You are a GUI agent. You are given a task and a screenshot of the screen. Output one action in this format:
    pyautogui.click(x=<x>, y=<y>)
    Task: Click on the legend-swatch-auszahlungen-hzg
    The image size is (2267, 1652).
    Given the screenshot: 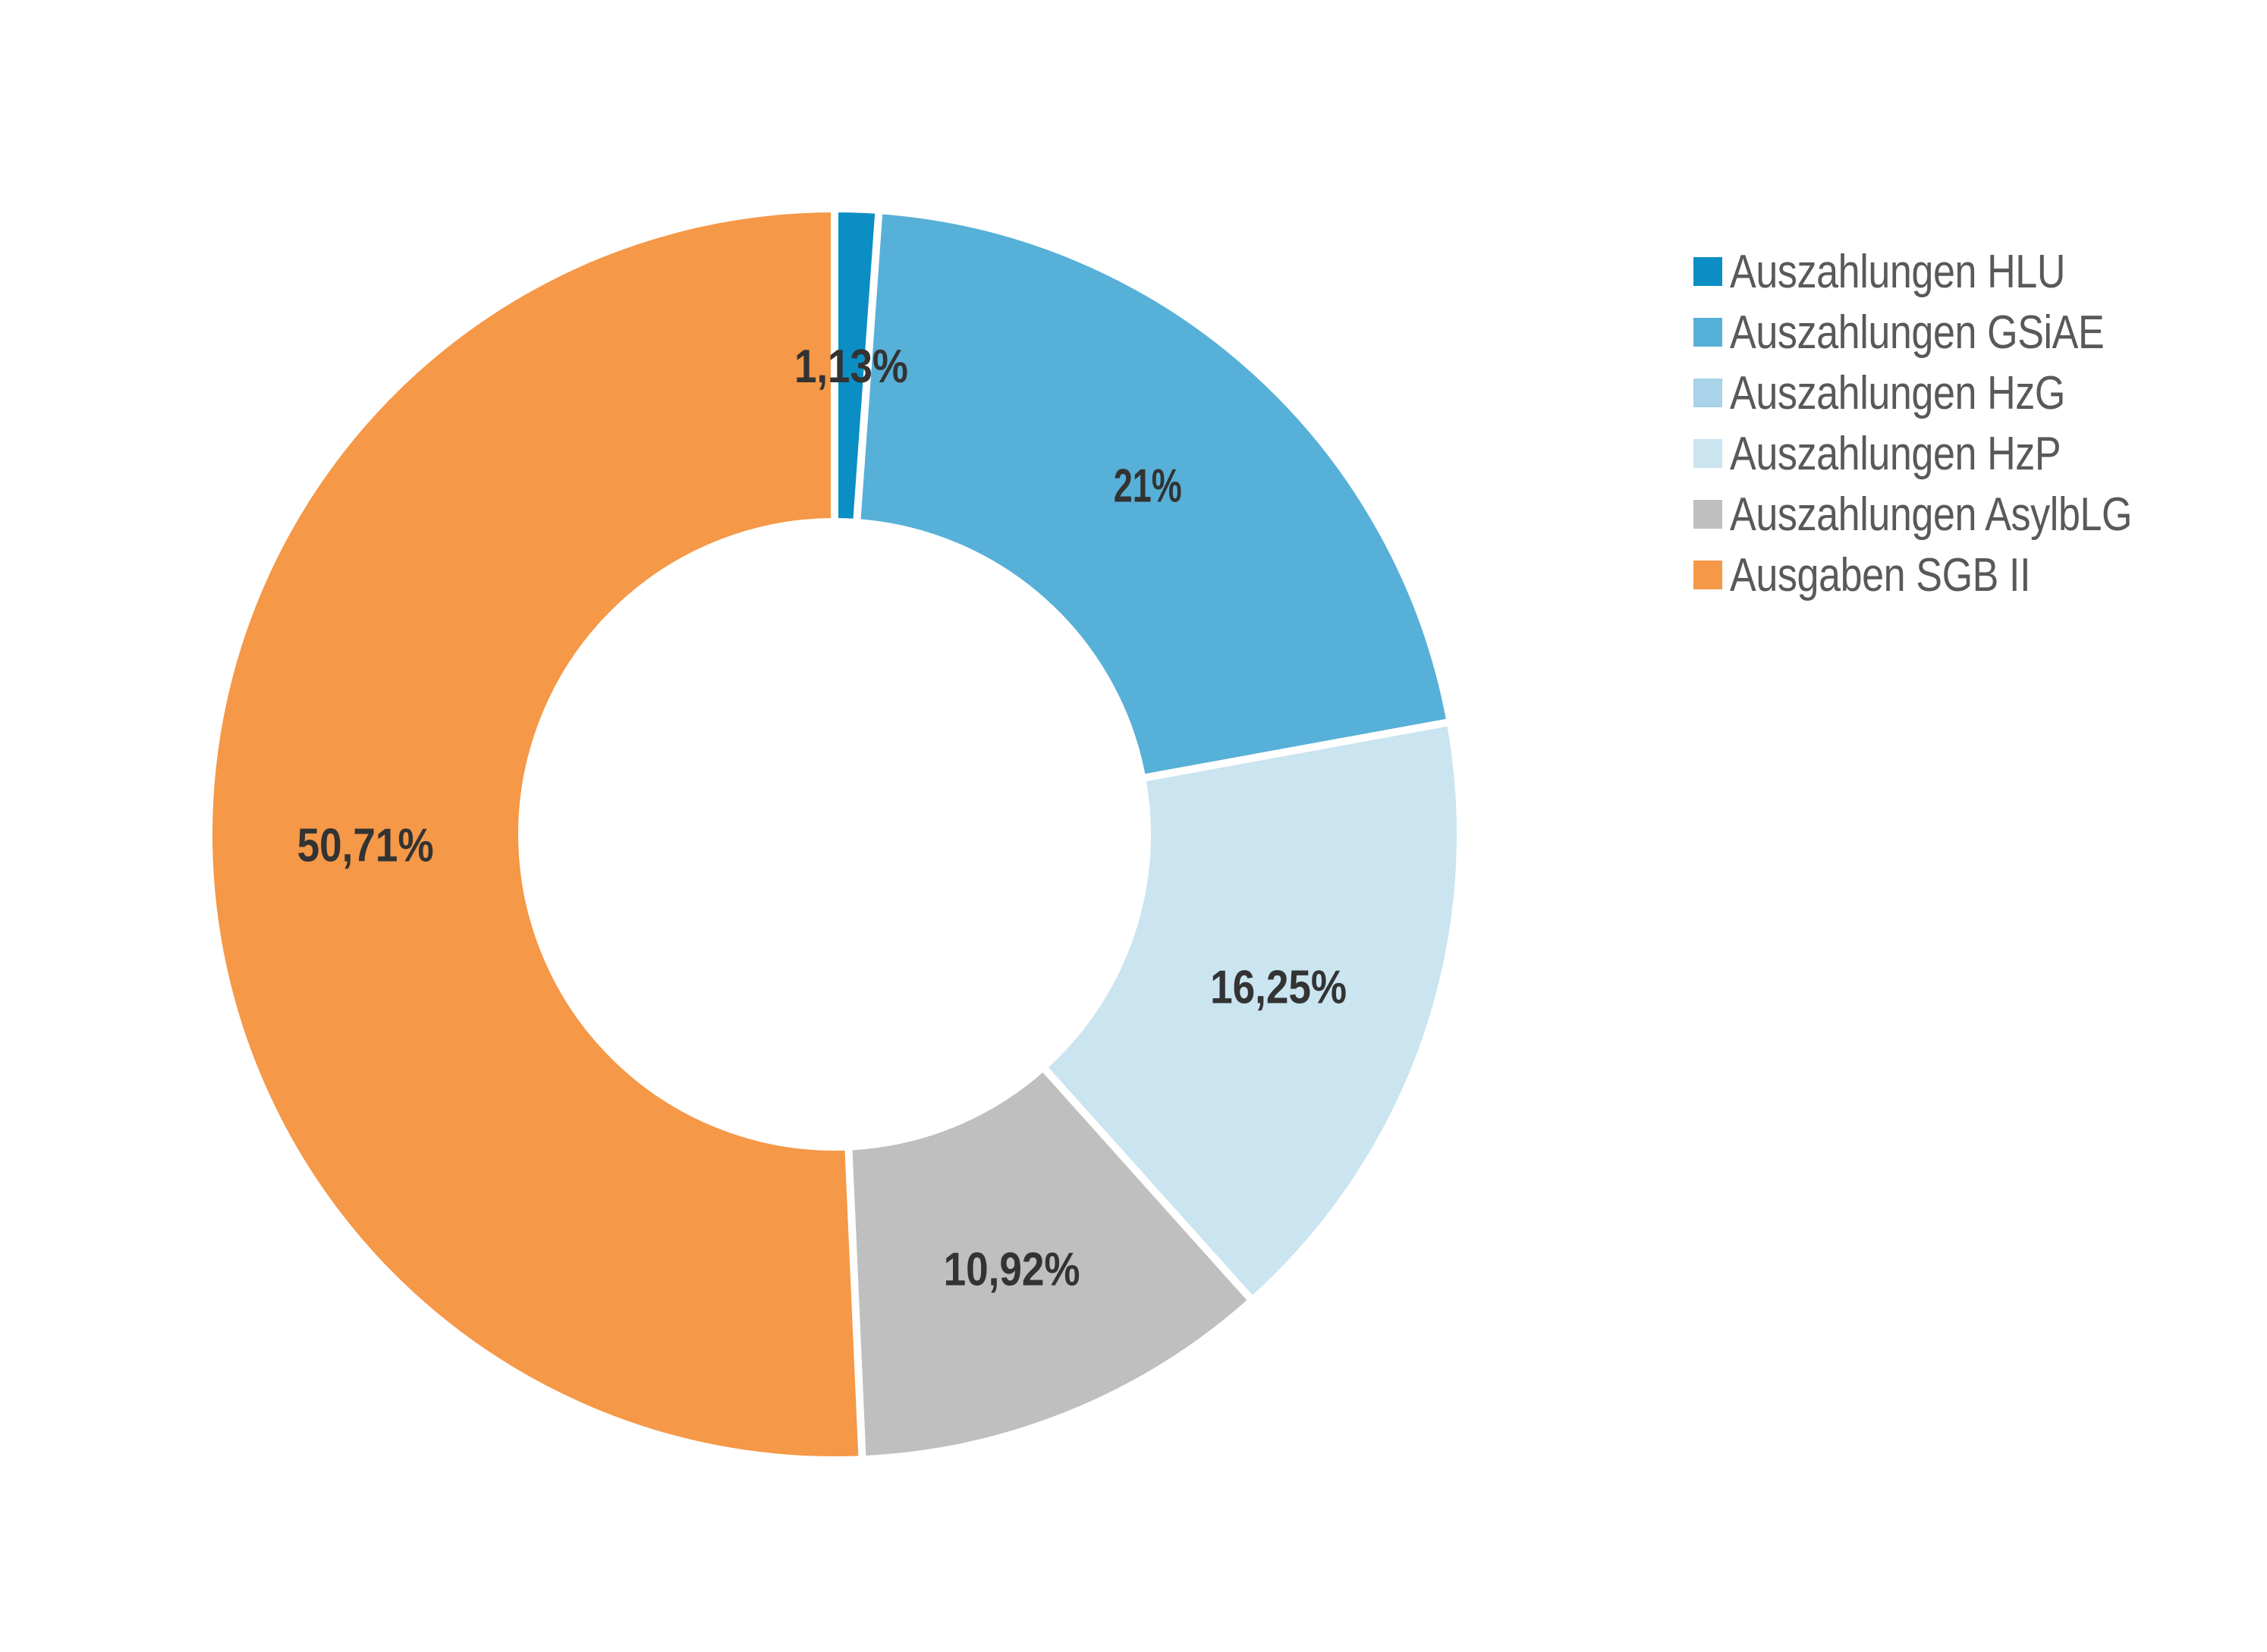 What is the action you would take?
    pyautogui.click(x=1707, y=393)
    